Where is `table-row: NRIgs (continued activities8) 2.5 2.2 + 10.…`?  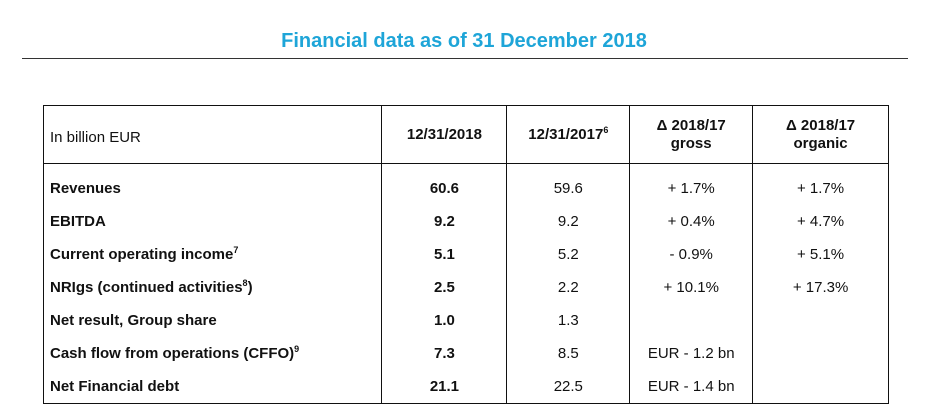 table-row: NRIgs (continued activities8) 2.5 2.2 + 10.… is located at coordinates (465, 287).